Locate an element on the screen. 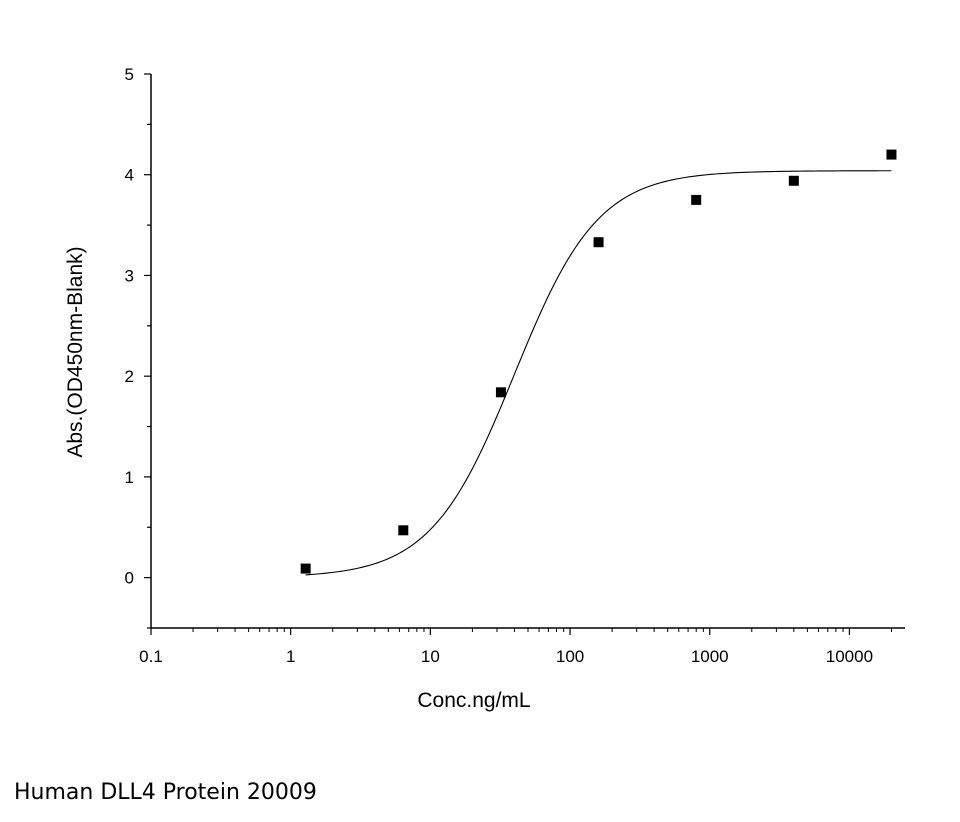  y-tick-label: 0 is located at coordinates (129, 578).